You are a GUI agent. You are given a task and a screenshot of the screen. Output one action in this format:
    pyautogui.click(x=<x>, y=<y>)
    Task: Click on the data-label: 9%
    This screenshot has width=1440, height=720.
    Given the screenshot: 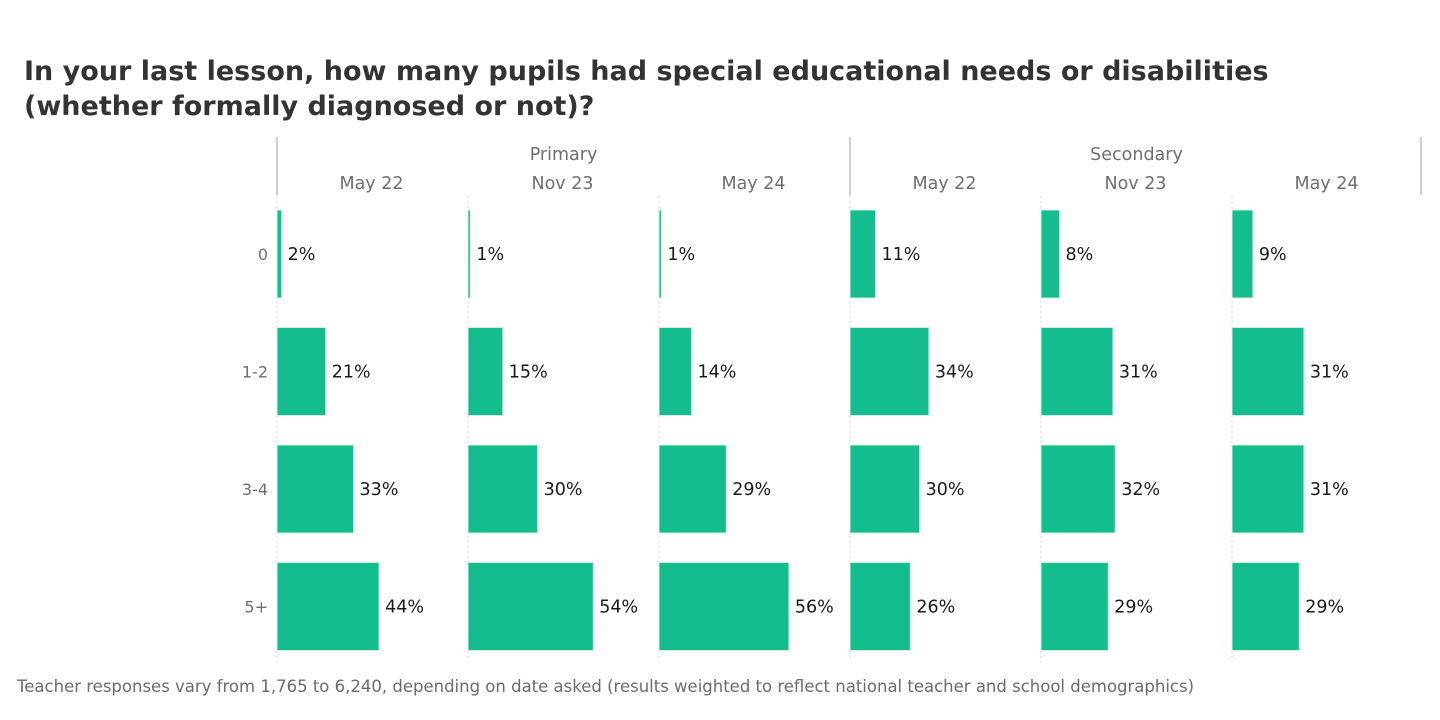 What is the action you would take?
    pyautogui.click(x=1273, y=255)
    